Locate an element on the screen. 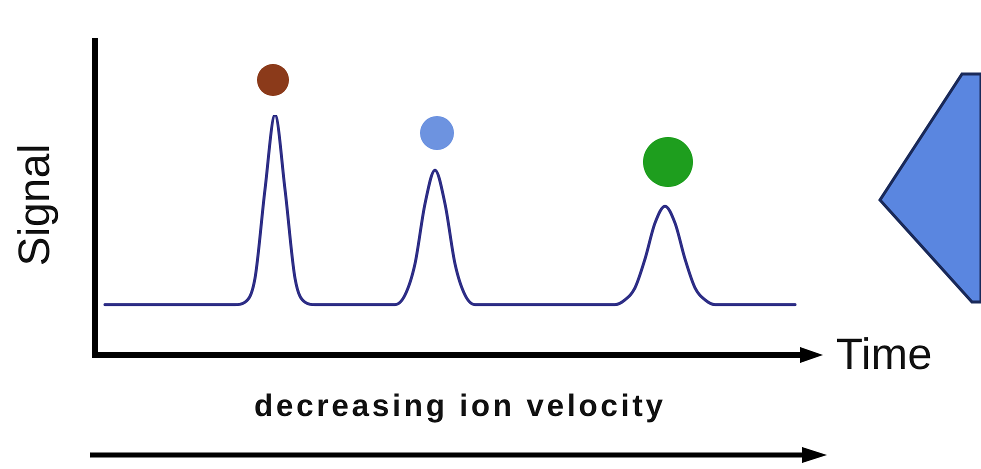  x-axis-title: Time is located at coordinates (884, 355).